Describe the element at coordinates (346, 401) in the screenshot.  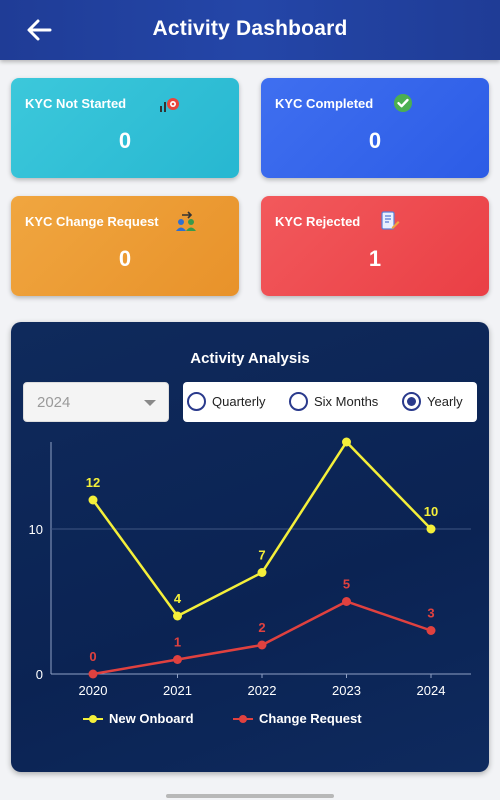
I see `radio-label: Six Months` at that location.